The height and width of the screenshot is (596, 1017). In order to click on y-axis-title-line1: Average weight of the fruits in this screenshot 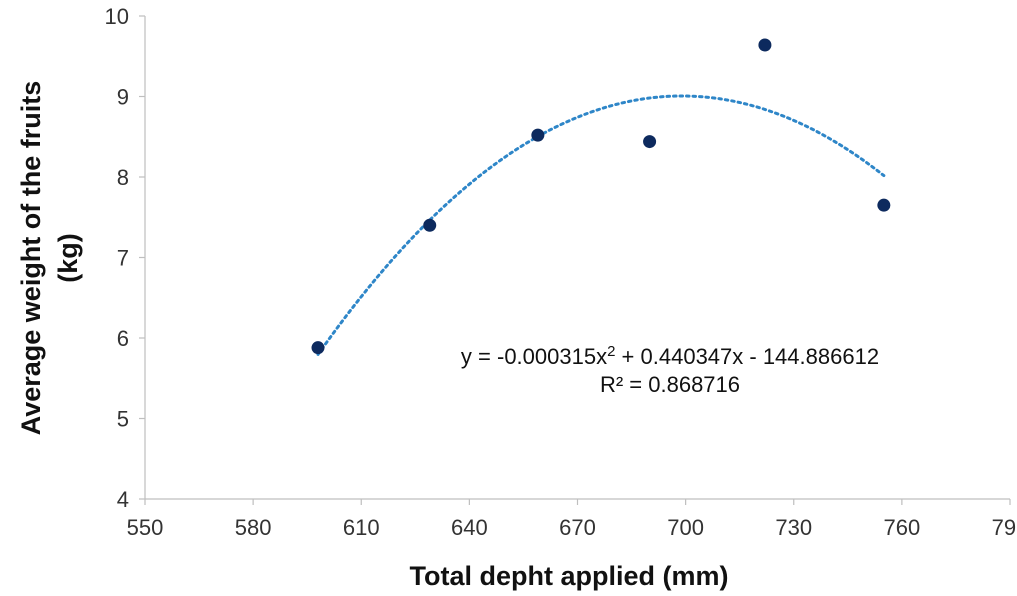, I will do `click(31, 258)`.